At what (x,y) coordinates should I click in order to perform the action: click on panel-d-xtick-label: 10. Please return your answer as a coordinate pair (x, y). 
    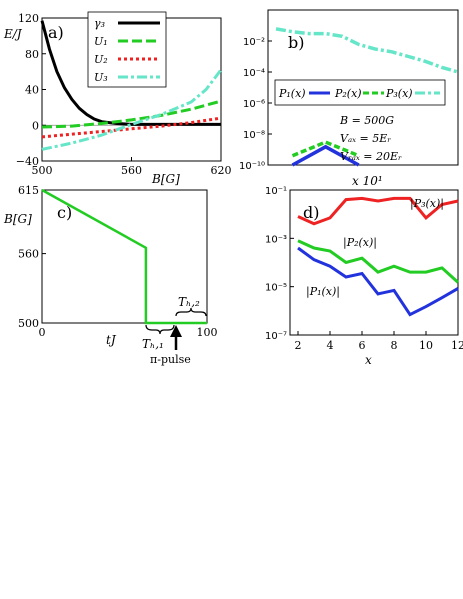
    Looking at the image, I should click on (426, 345).